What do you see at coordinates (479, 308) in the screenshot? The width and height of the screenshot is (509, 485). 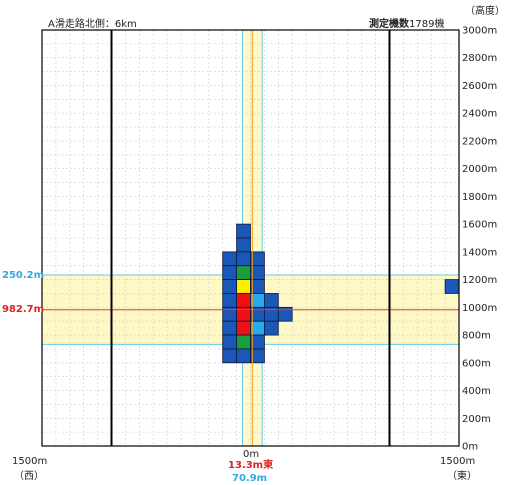 I see `y-tick-label: 1000m` at bounding box center [479, 308].